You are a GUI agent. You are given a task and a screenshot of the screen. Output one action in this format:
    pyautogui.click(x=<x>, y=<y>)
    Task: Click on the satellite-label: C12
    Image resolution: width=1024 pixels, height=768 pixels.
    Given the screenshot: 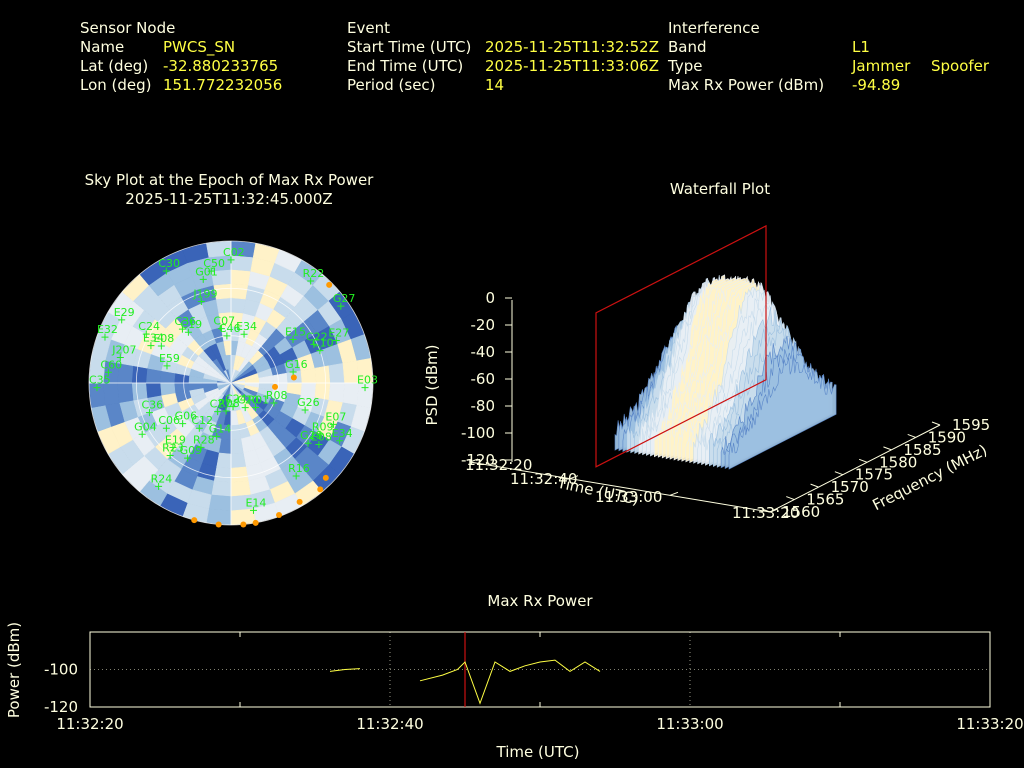 What is the action you would take?
    pyautogui.click(x=202, y=420)
    